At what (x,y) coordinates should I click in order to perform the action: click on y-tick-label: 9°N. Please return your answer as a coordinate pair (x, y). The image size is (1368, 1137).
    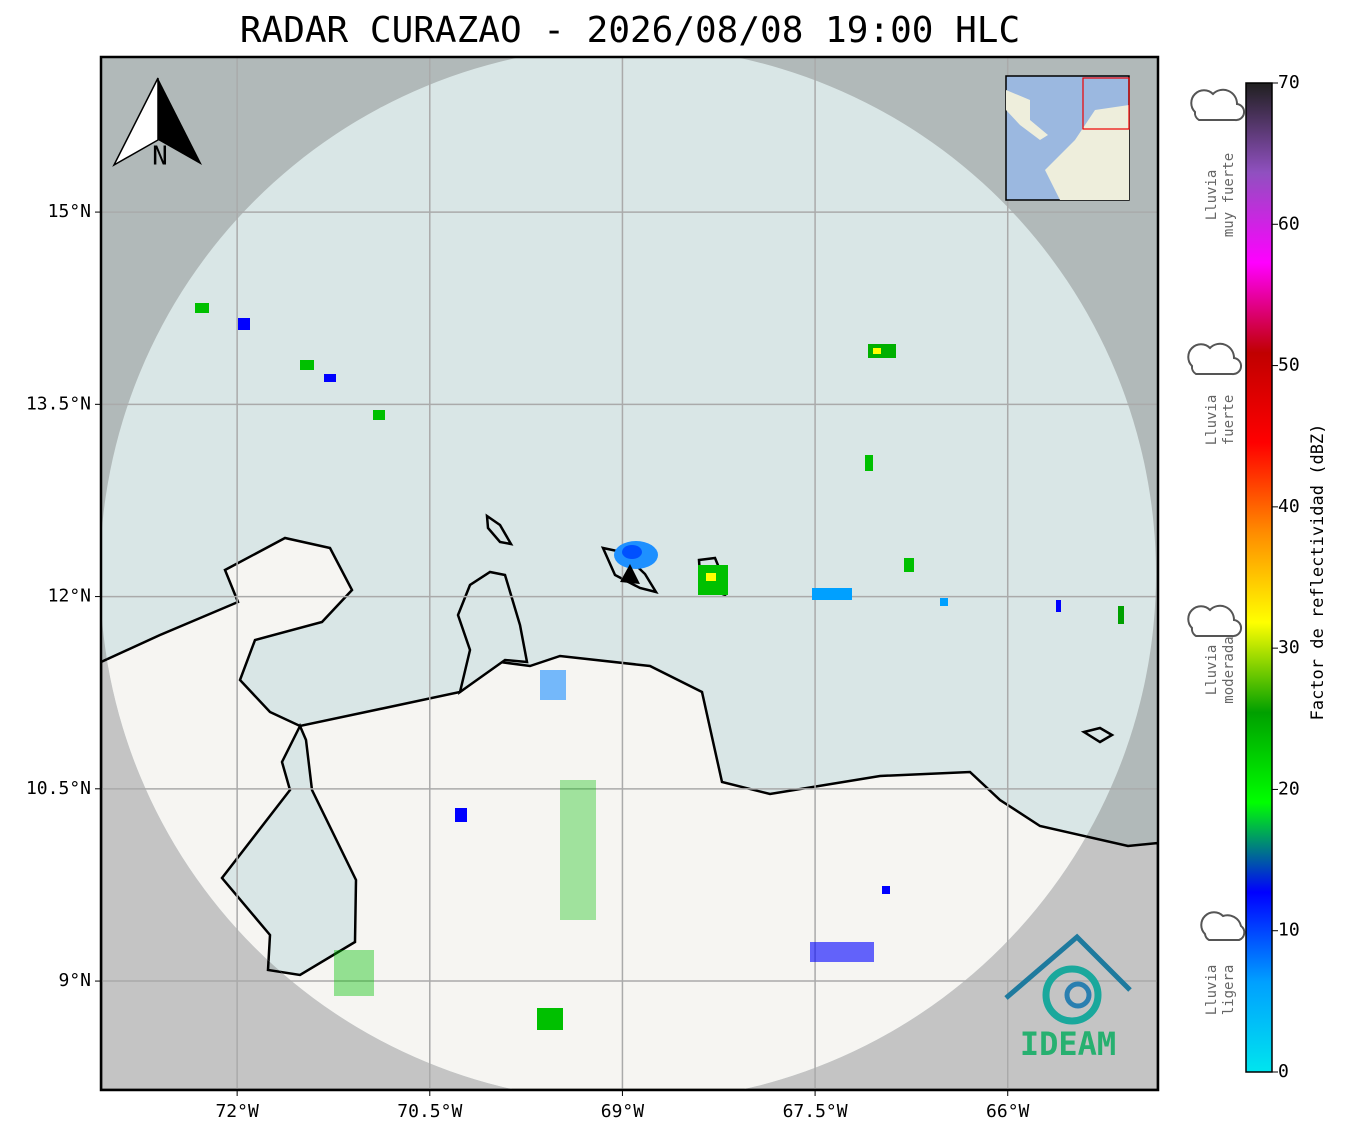
    Looking at the image, I should click on (74, 980).